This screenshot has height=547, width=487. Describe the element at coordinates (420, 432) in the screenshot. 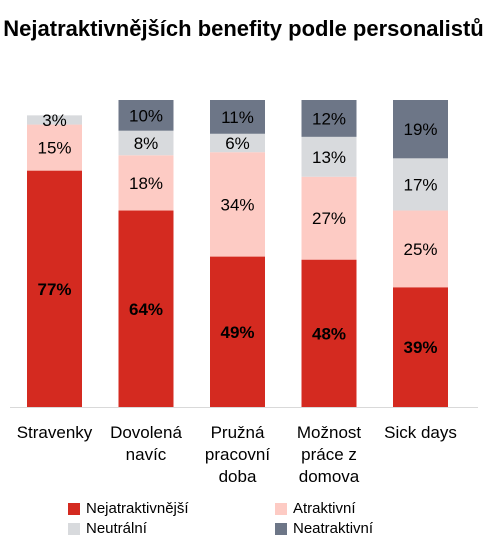

I see `category-label: Sick days` at that location.